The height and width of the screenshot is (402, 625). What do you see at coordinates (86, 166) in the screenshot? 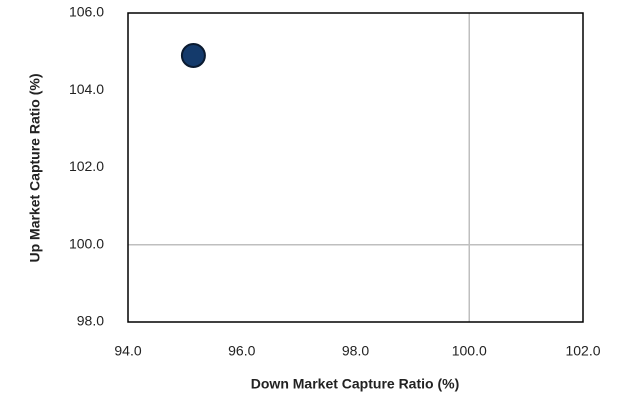
I see `y-tick-label: 102.0` at bounding box center [86, 166].